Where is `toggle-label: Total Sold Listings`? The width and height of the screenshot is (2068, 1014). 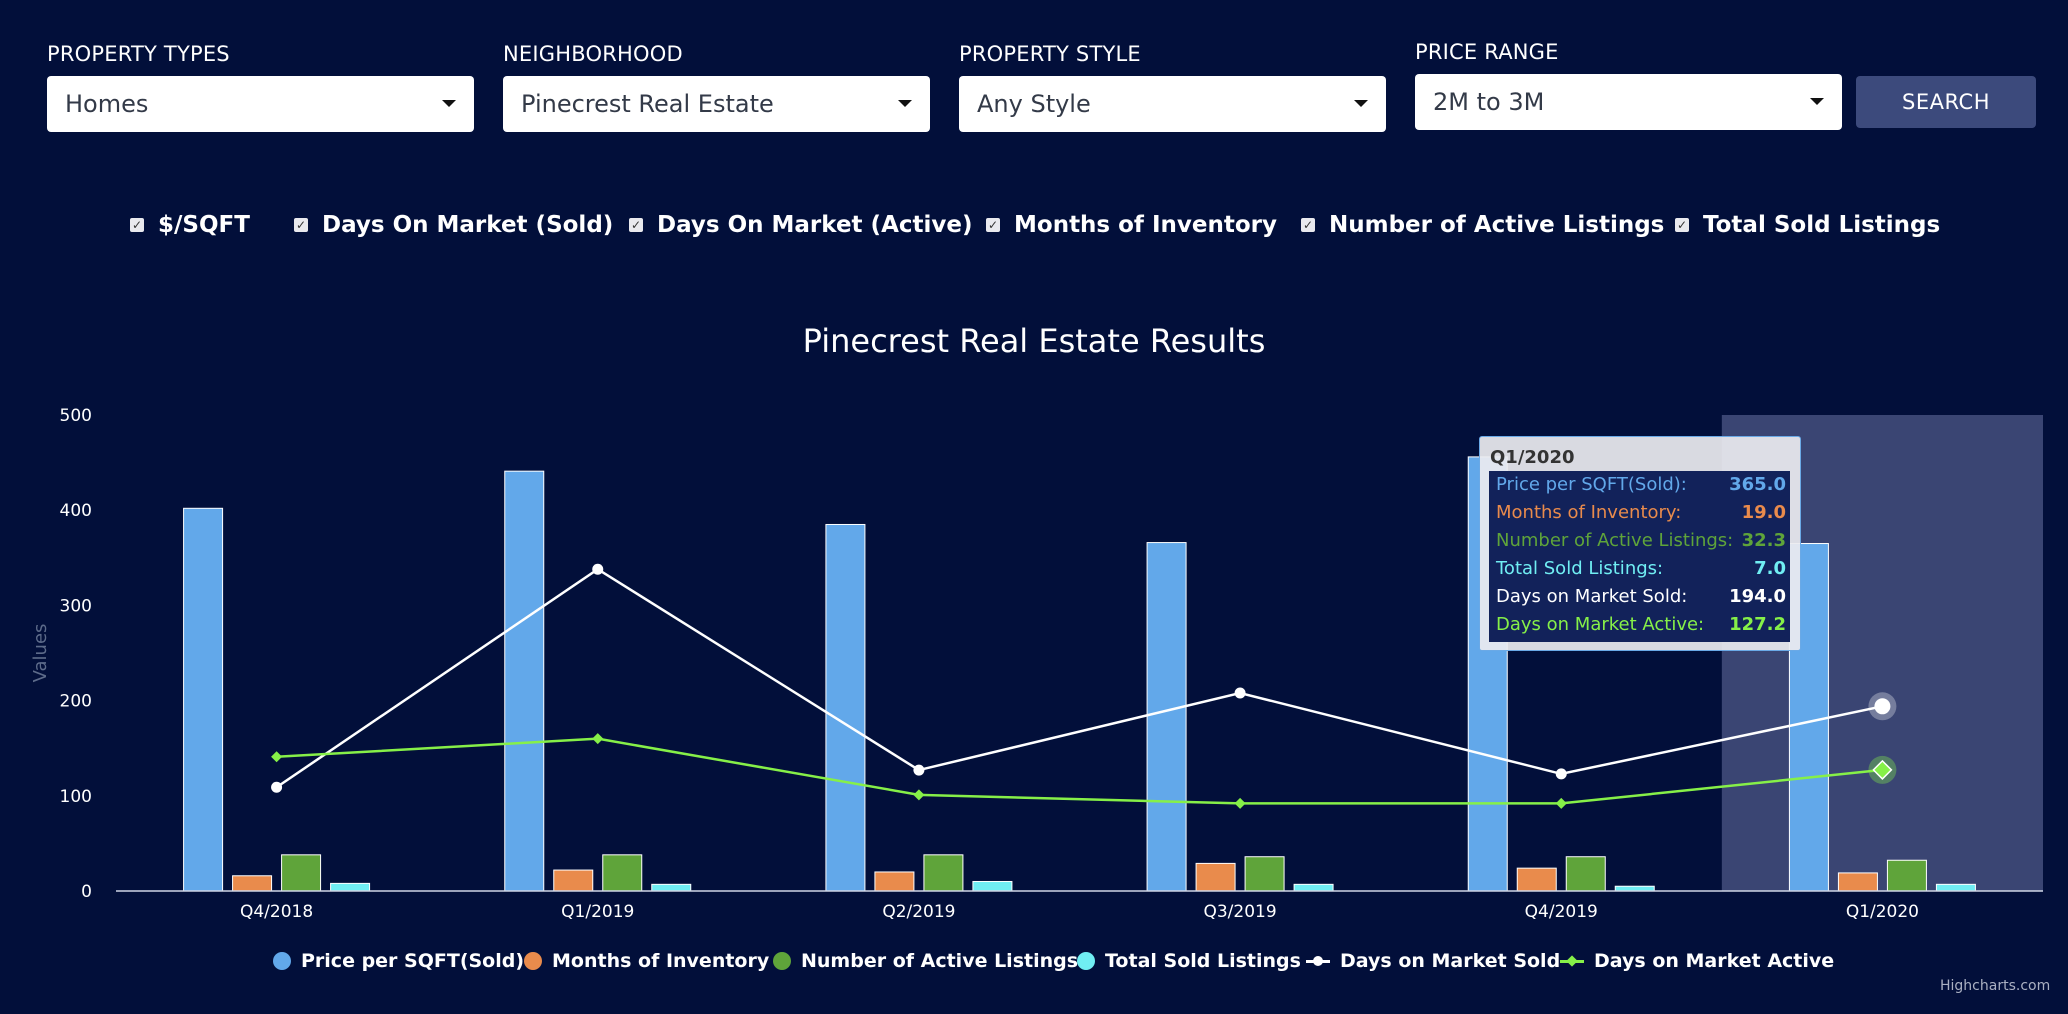 toggle-label: Total Sold Listings is located at coordinates (1822, 225).